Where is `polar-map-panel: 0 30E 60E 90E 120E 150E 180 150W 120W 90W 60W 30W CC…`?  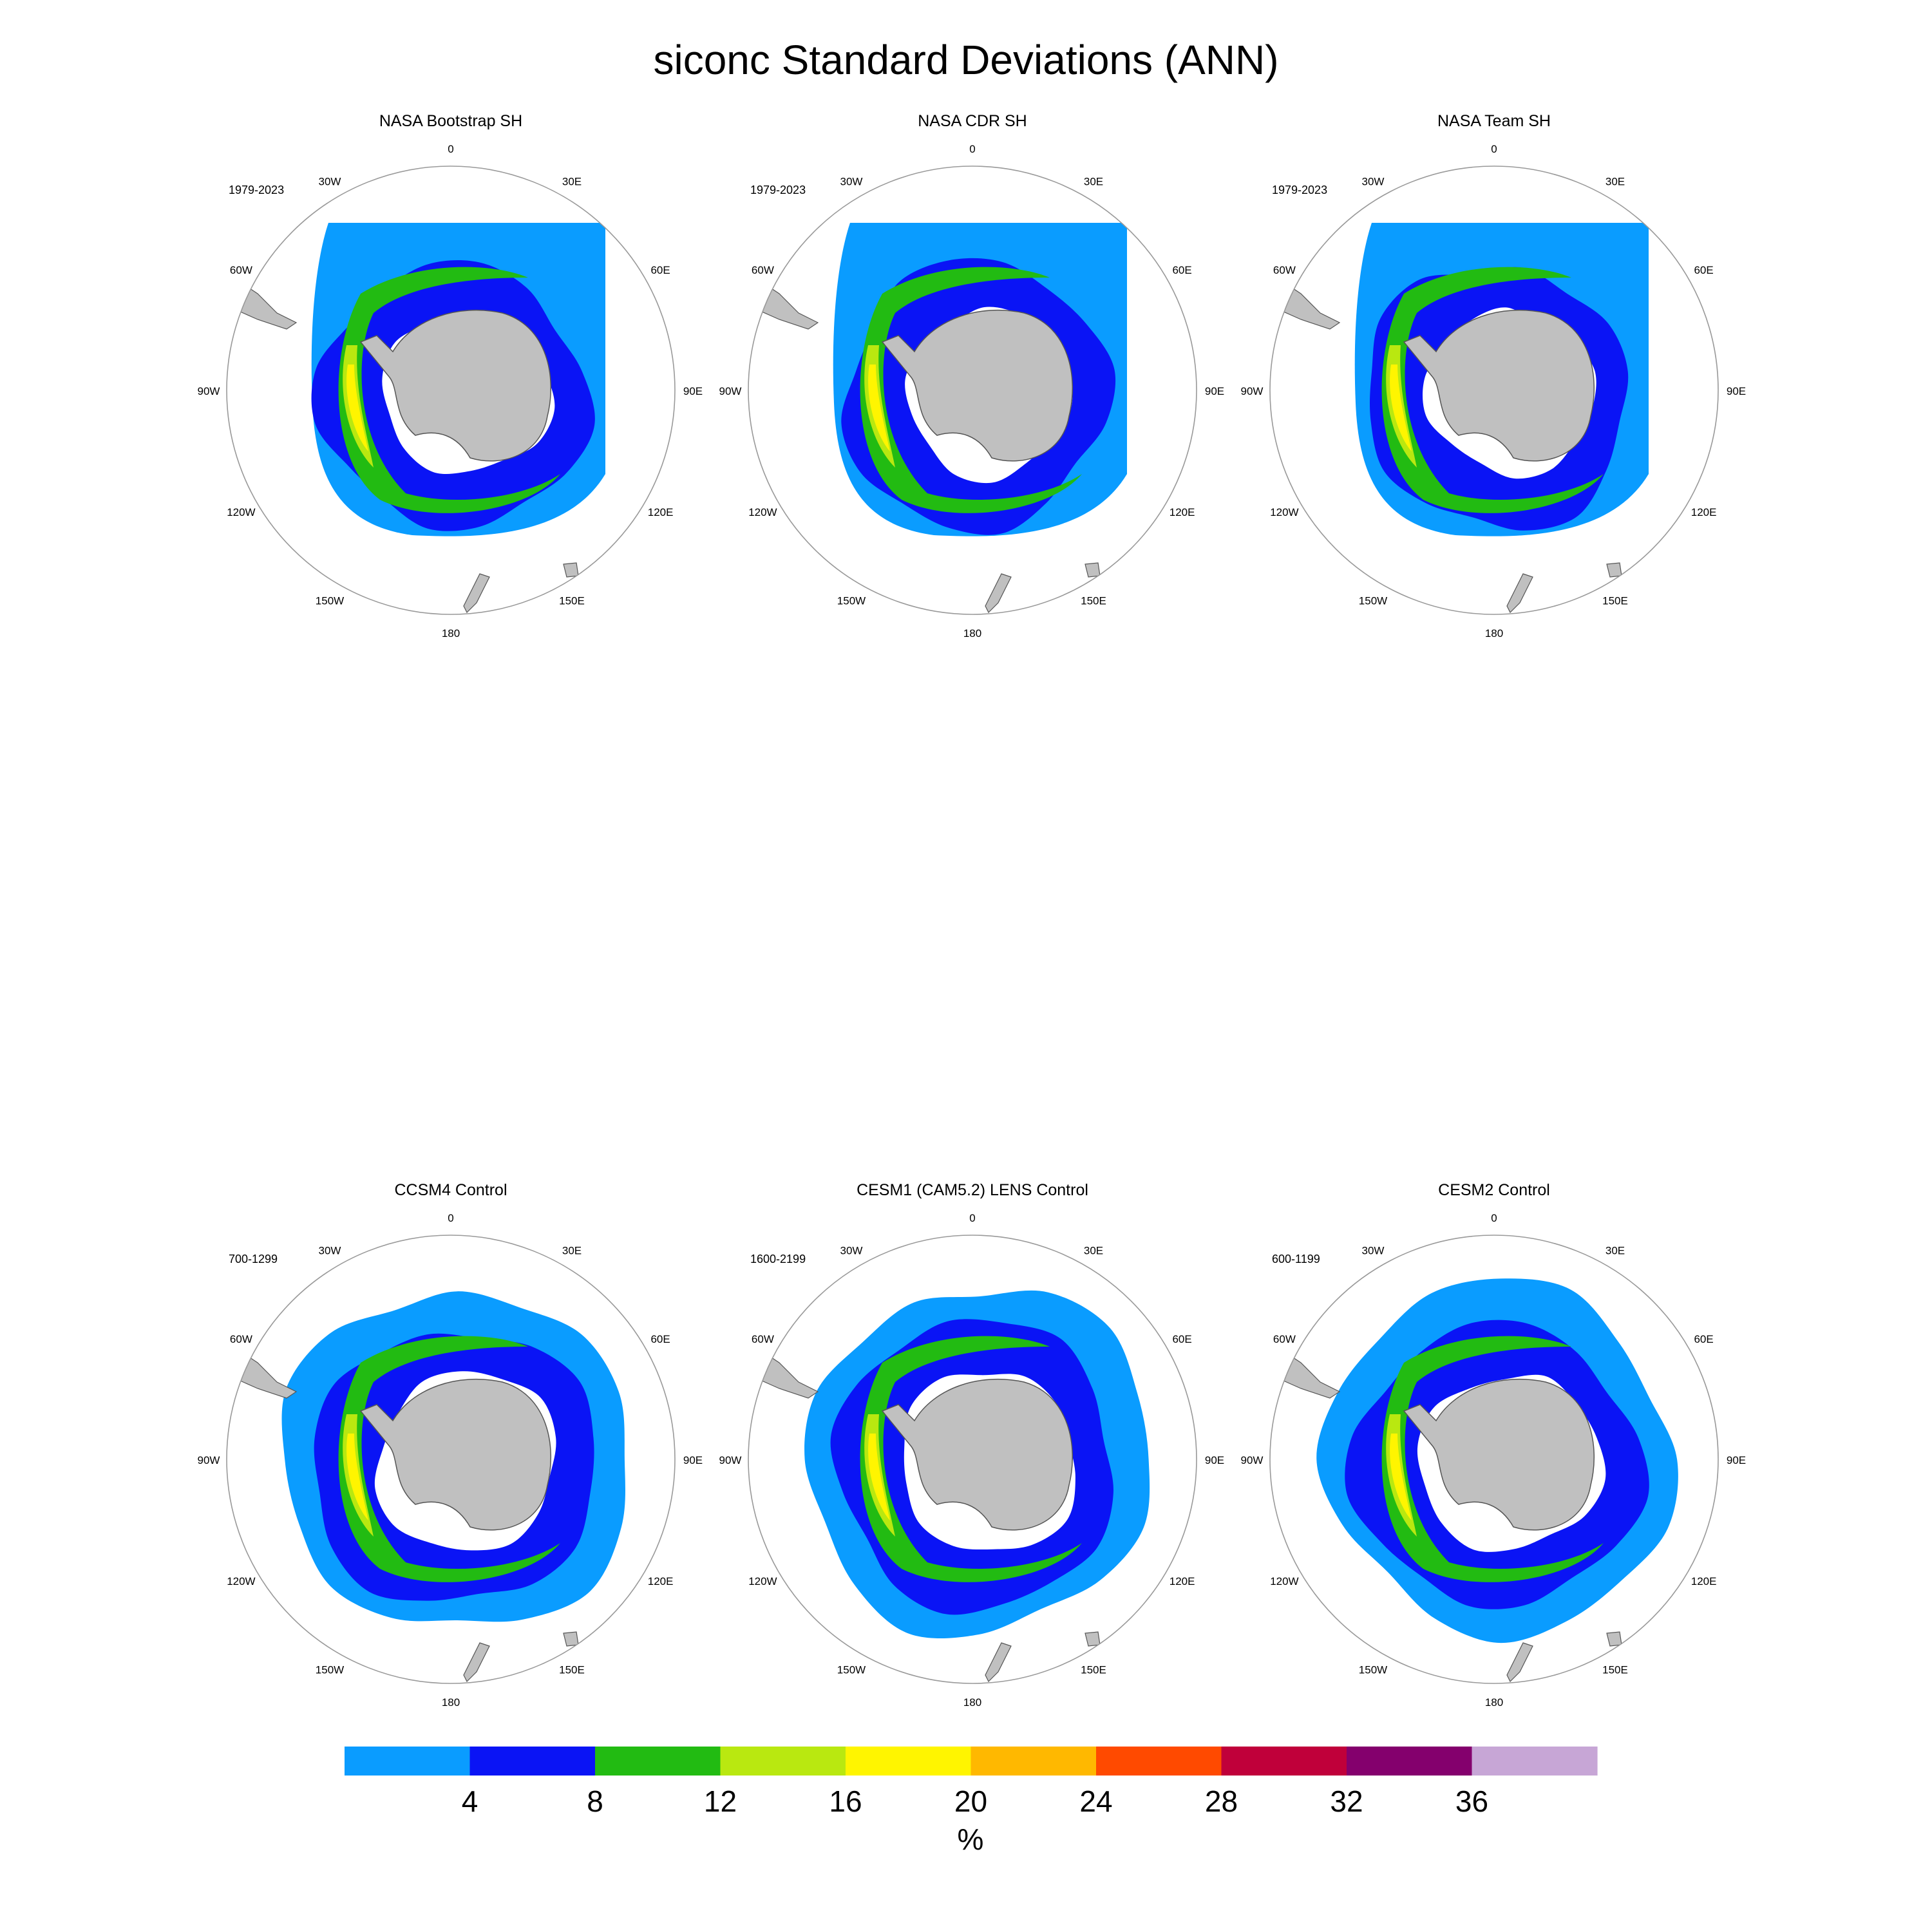 polar-map-panel: 0 30E 60E 90E 120E 150E 180 150W 120W 90W 60W 30W CC… is located at coordinates (450, 1445).